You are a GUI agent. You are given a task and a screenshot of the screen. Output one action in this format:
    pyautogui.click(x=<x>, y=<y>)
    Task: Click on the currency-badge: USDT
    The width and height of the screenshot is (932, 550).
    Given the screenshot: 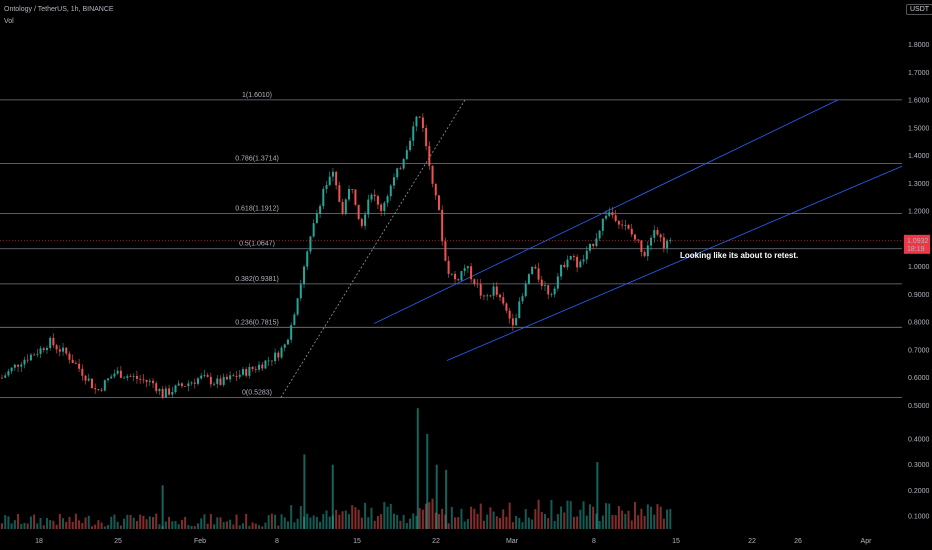 What is the action you would take?
    pyautogui.click(x=919, y=9)
    